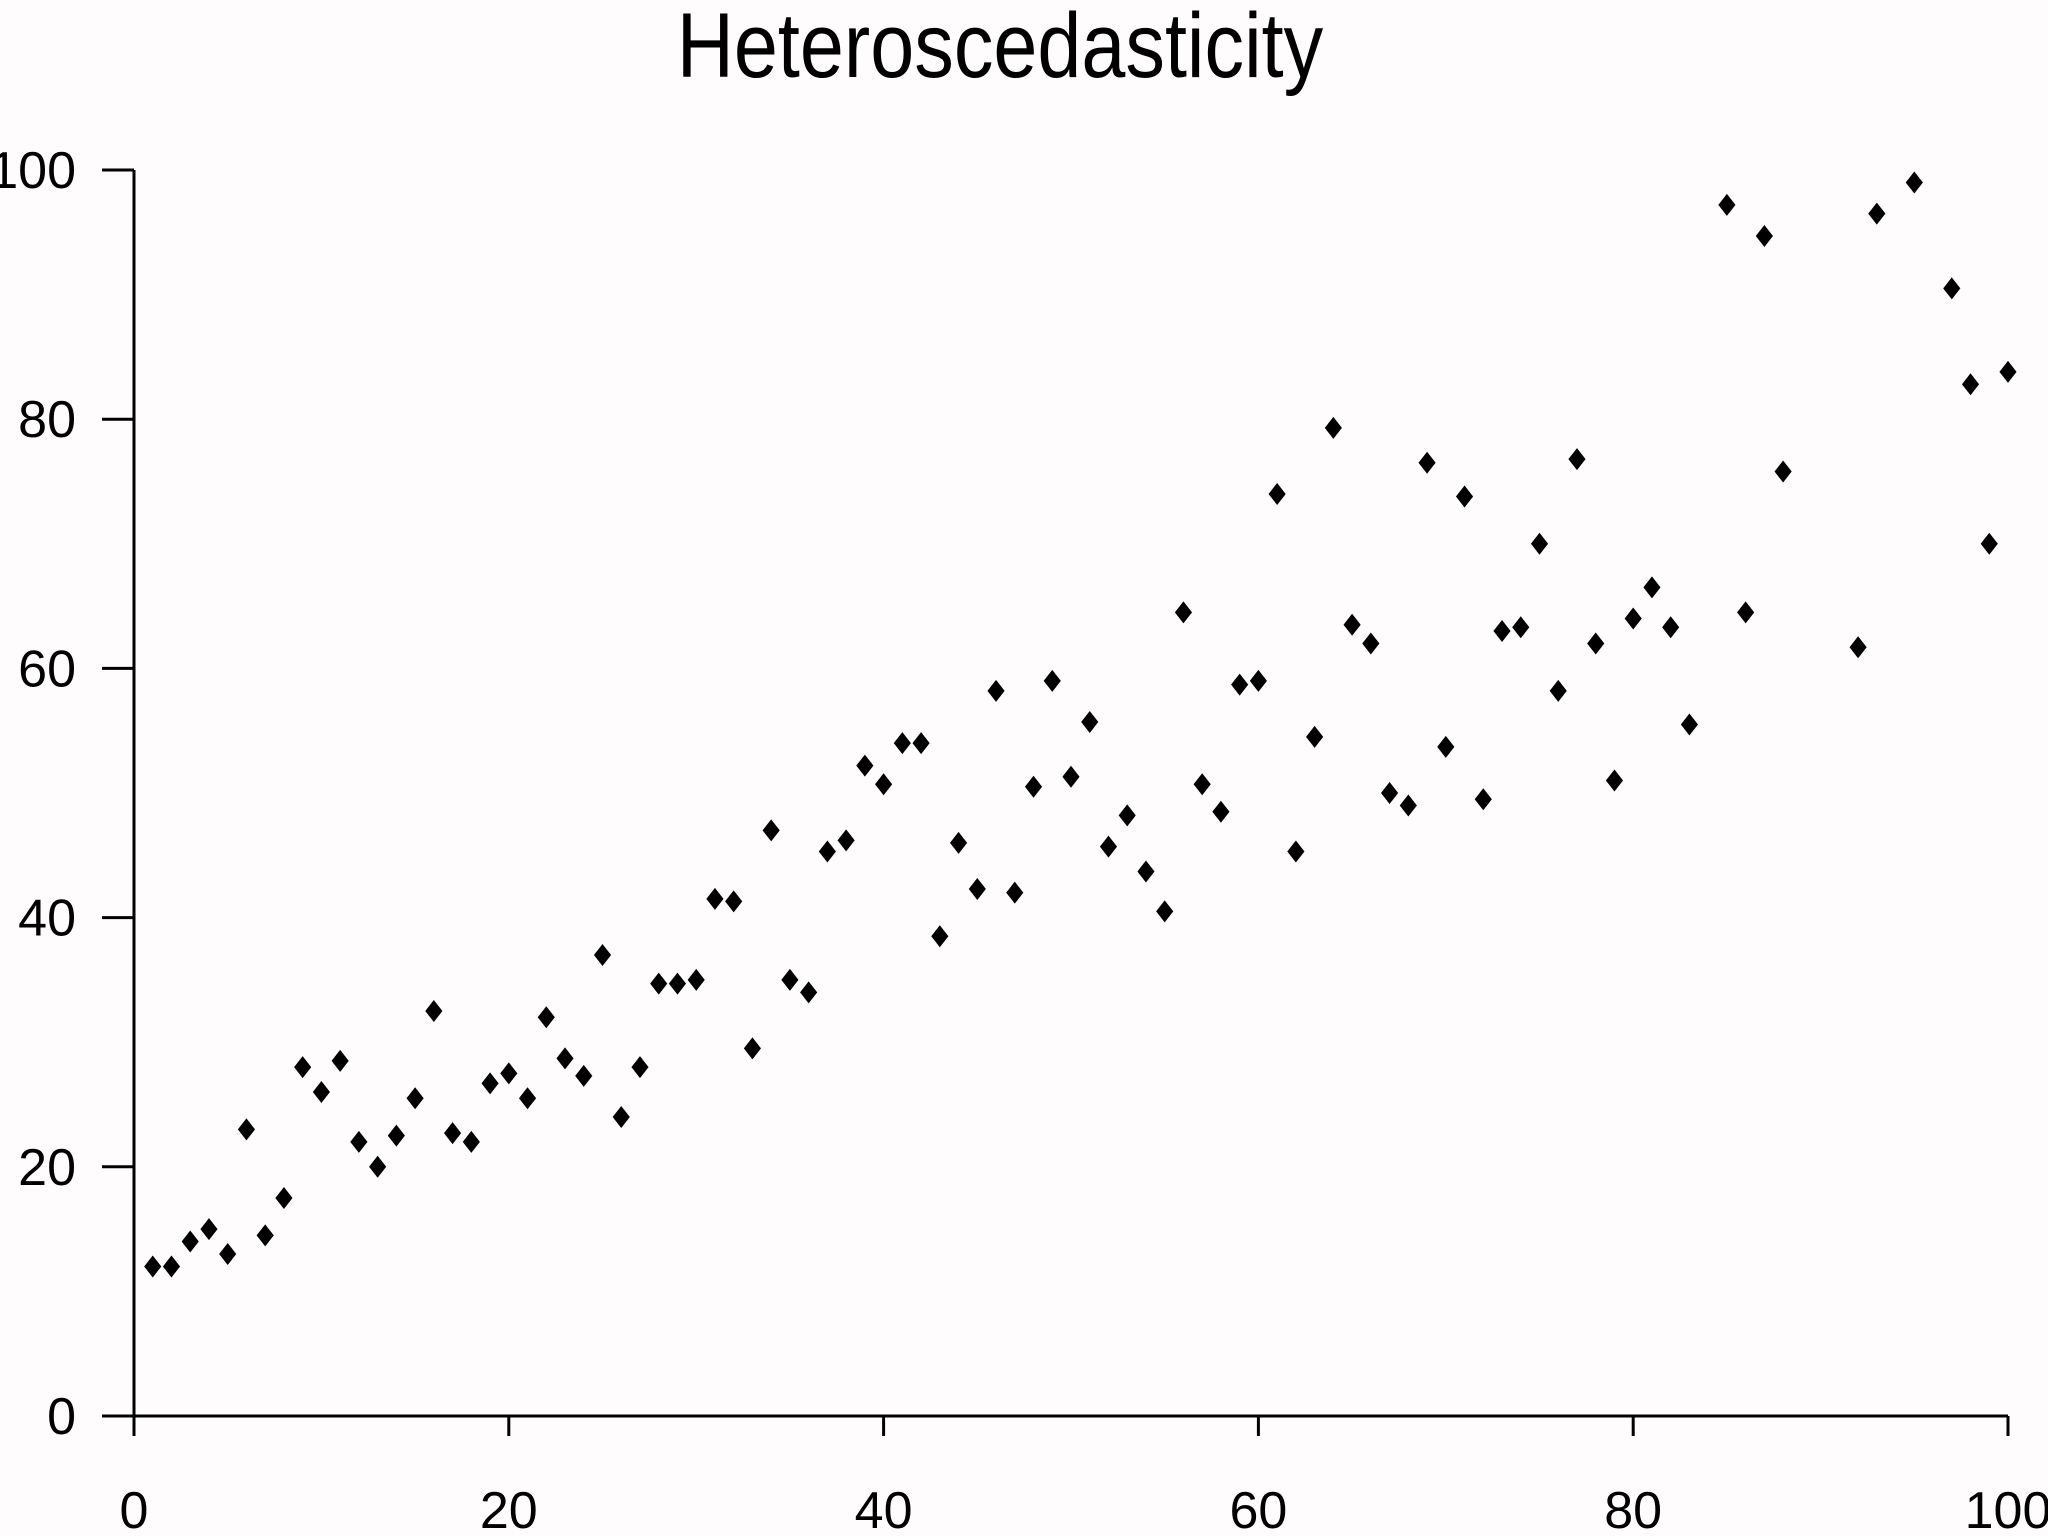 The height and width of the screenshot is (1536, 2048). I want to click on x-tick-label: 80, so click(1633, 1509).